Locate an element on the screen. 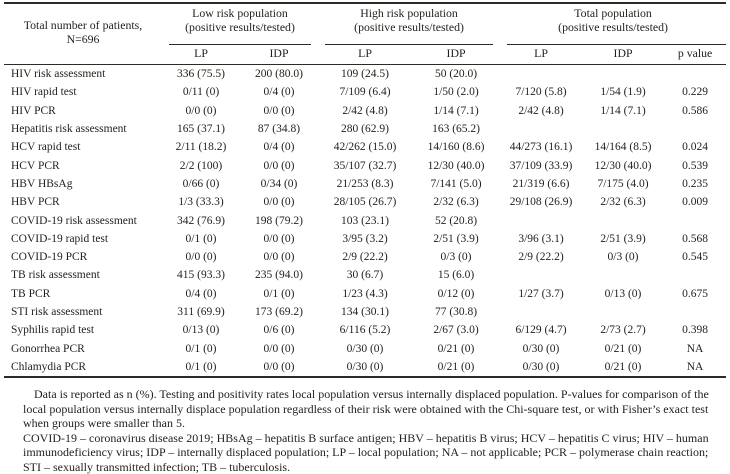  cell: 28/105 (26.7) is located at coordinates (365, 202).